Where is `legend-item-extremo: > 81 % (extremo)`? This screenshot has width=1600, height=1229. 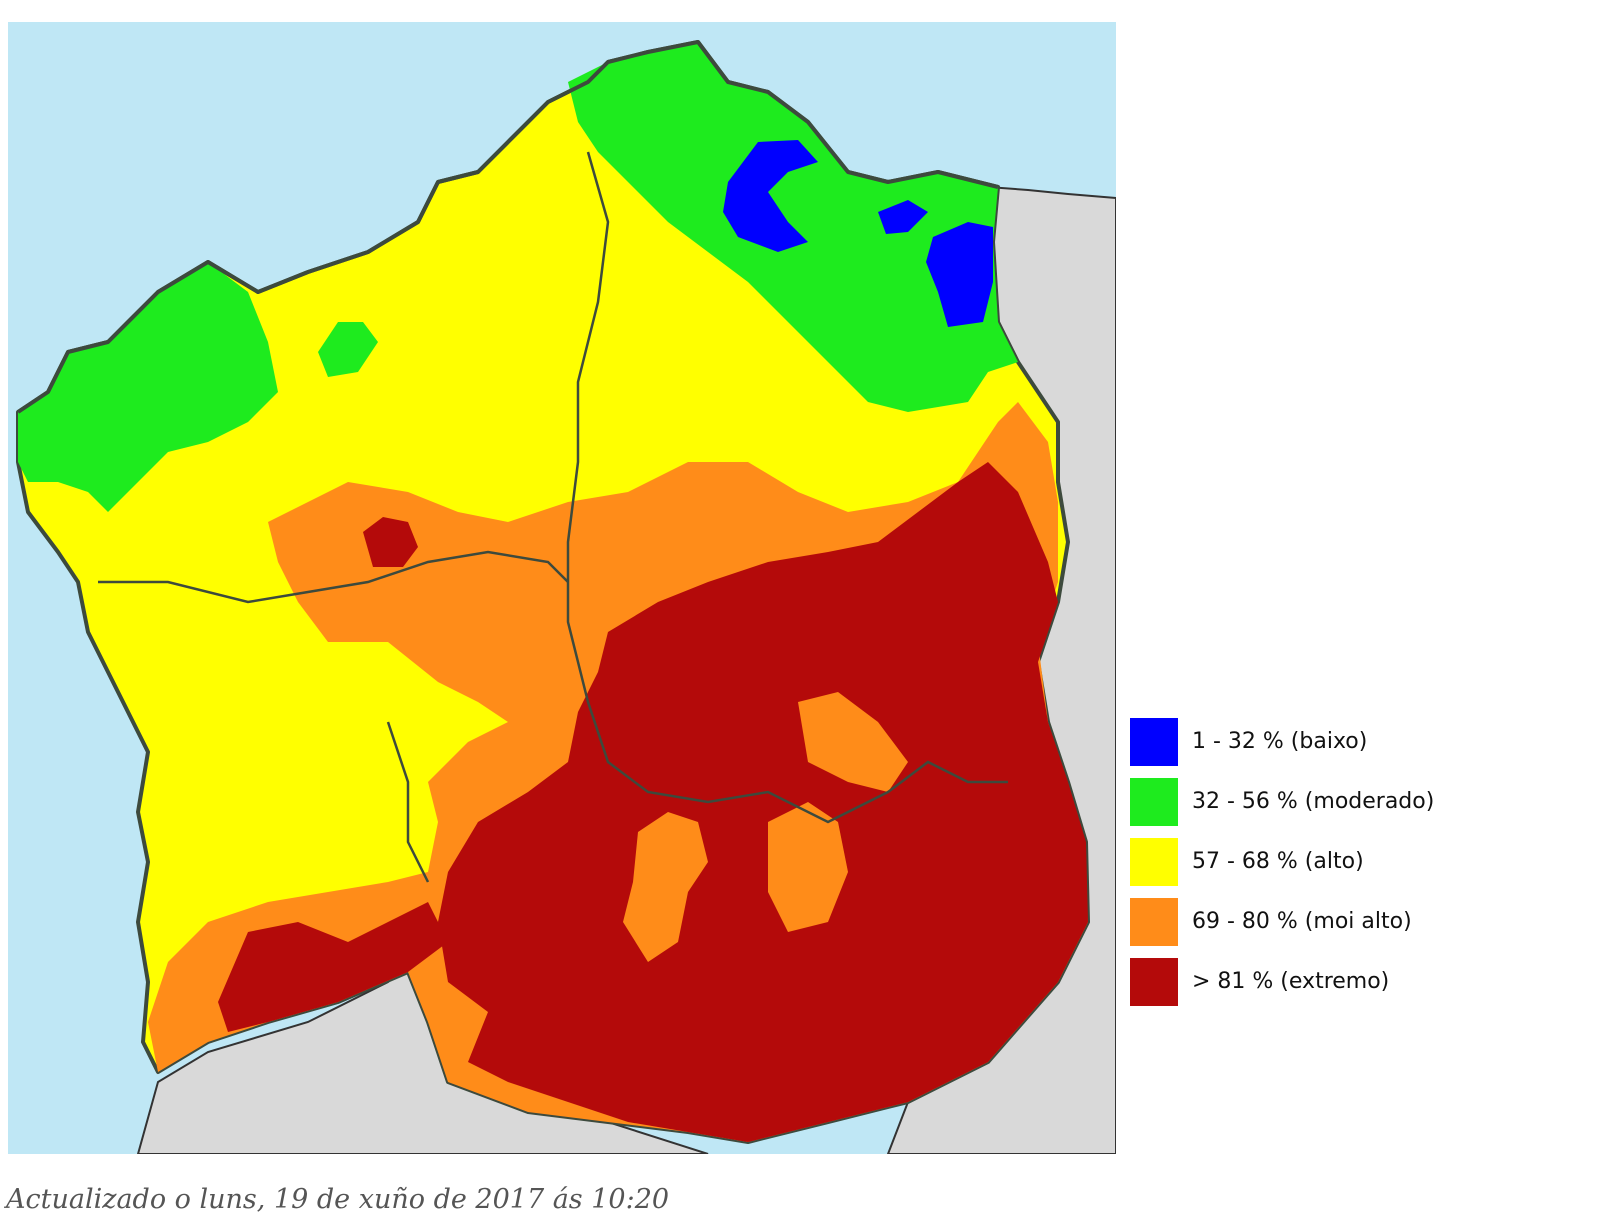 legend-item-extremo: > 81 % (extremo) is located at coordinates (1360, 983).